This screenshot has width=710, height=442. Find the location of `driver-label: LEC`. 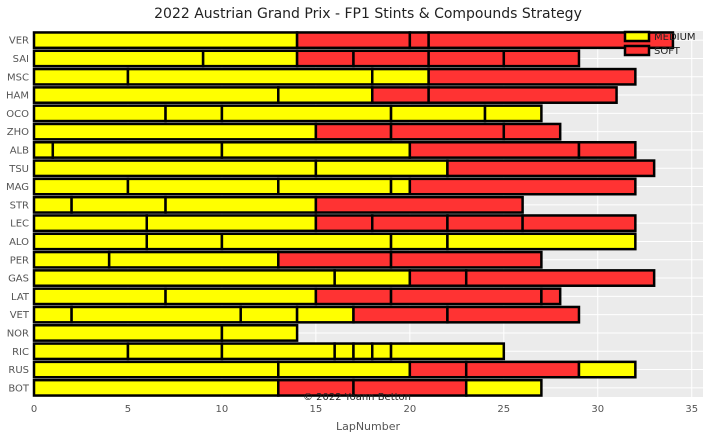

driver-label: LEC is located at coordinates (19, 224).